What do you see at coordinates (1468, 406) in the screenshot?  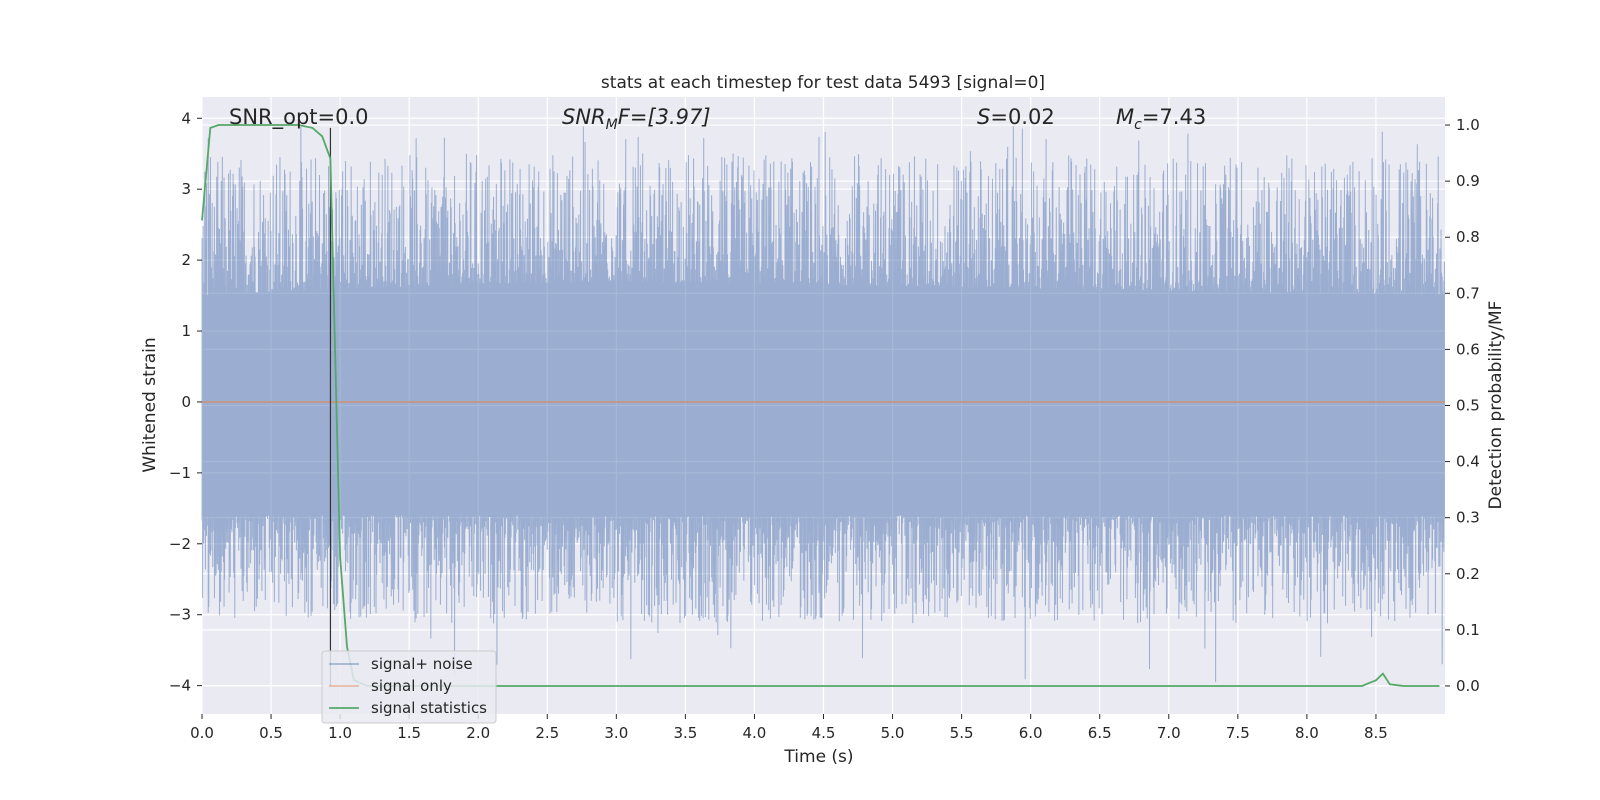 I see `y-right-tick-label-5: 0.5` at bounding box center [1468, 406].